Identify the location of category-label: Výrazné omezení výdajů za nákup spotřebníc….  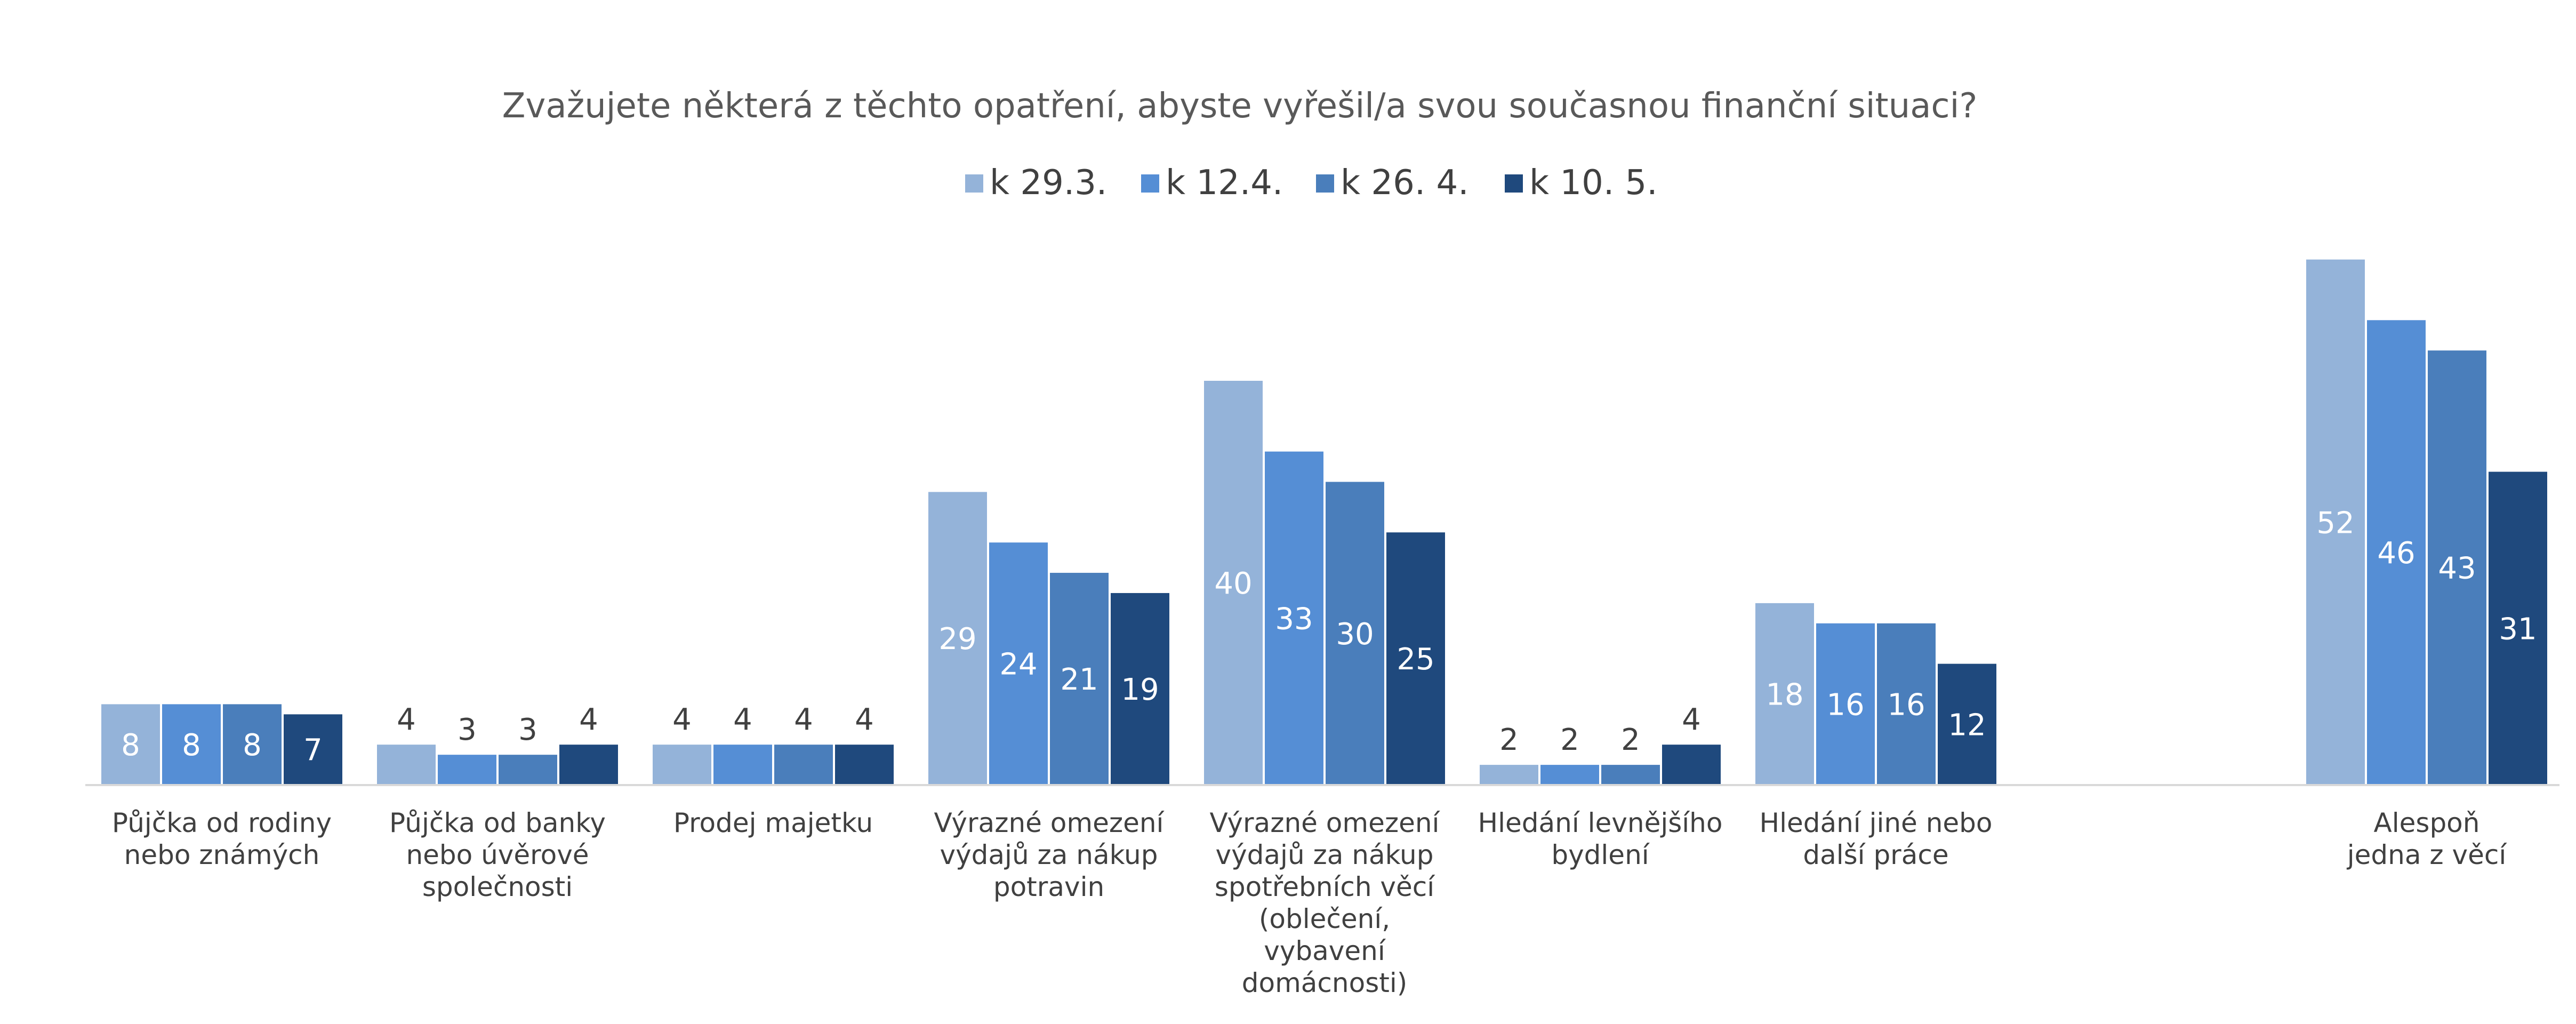
(1325, 902).